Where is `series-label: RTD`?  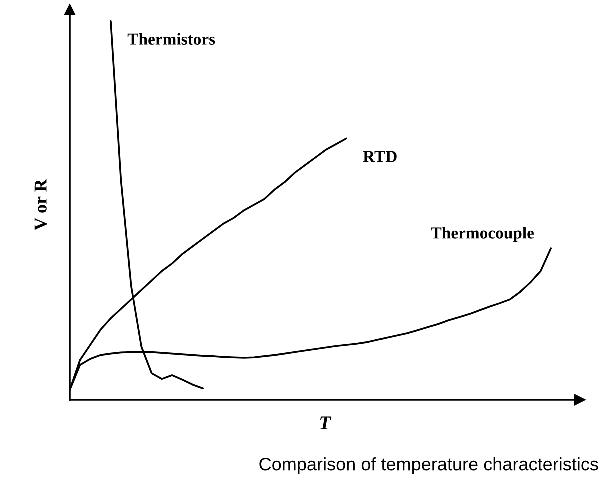 series-label: RTD is located at coordinates (380, 156).